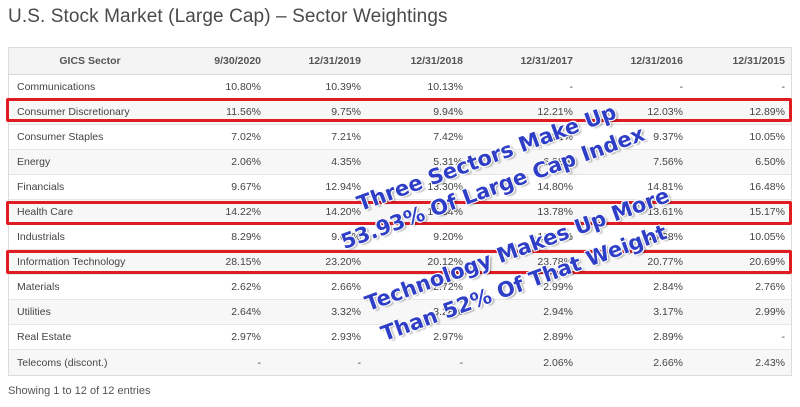 Image resolution: width=800 pixels, height=407 pixels. What do you see at coordinates (665, 112) in the screenshot?
I see `weight-cell: 12.03%` at bounding box center [665, 112].